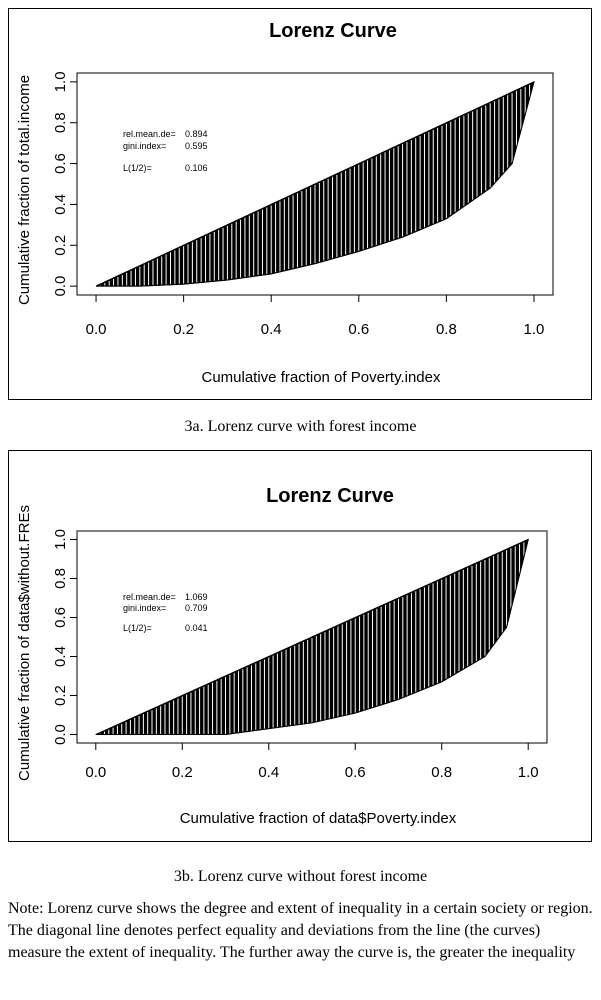 The height and width of the screenshot is (1000, 601). What do you see at coordinates (196, 628) in the screenshot?
I see `annotation-value: 0.041` at bounding box center [196, 628].